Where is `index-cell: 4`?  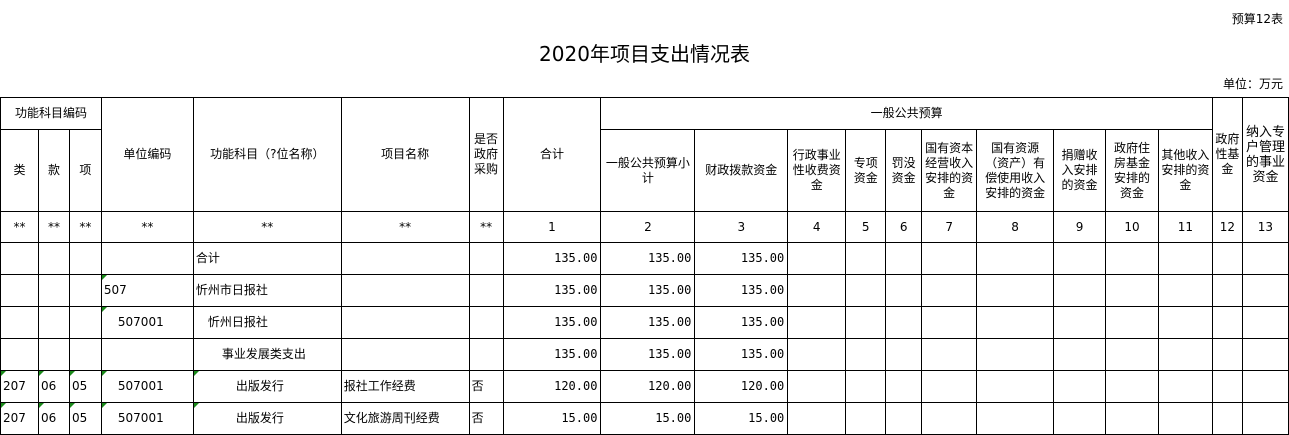 index-cell: 4 is located at coordinates (817, 227).